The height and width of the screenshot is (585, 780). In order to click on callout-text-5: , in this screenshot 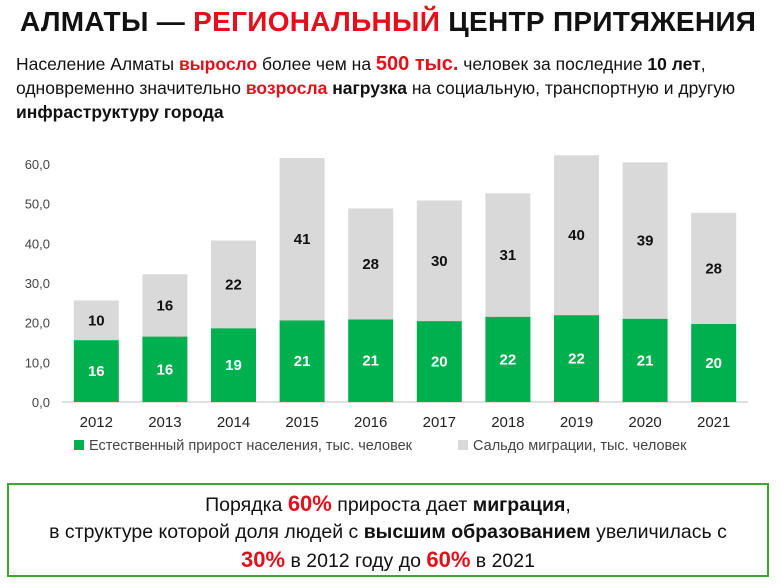, I will do `click(568, 505)`.